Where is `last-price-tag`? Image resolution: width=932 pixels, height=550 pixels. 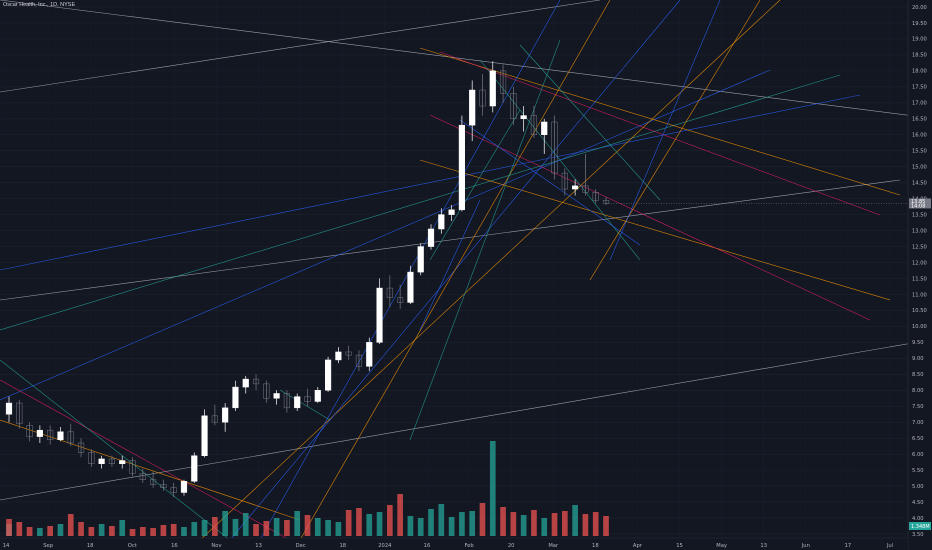
last-price-tag is located at coordinates (920, 203).